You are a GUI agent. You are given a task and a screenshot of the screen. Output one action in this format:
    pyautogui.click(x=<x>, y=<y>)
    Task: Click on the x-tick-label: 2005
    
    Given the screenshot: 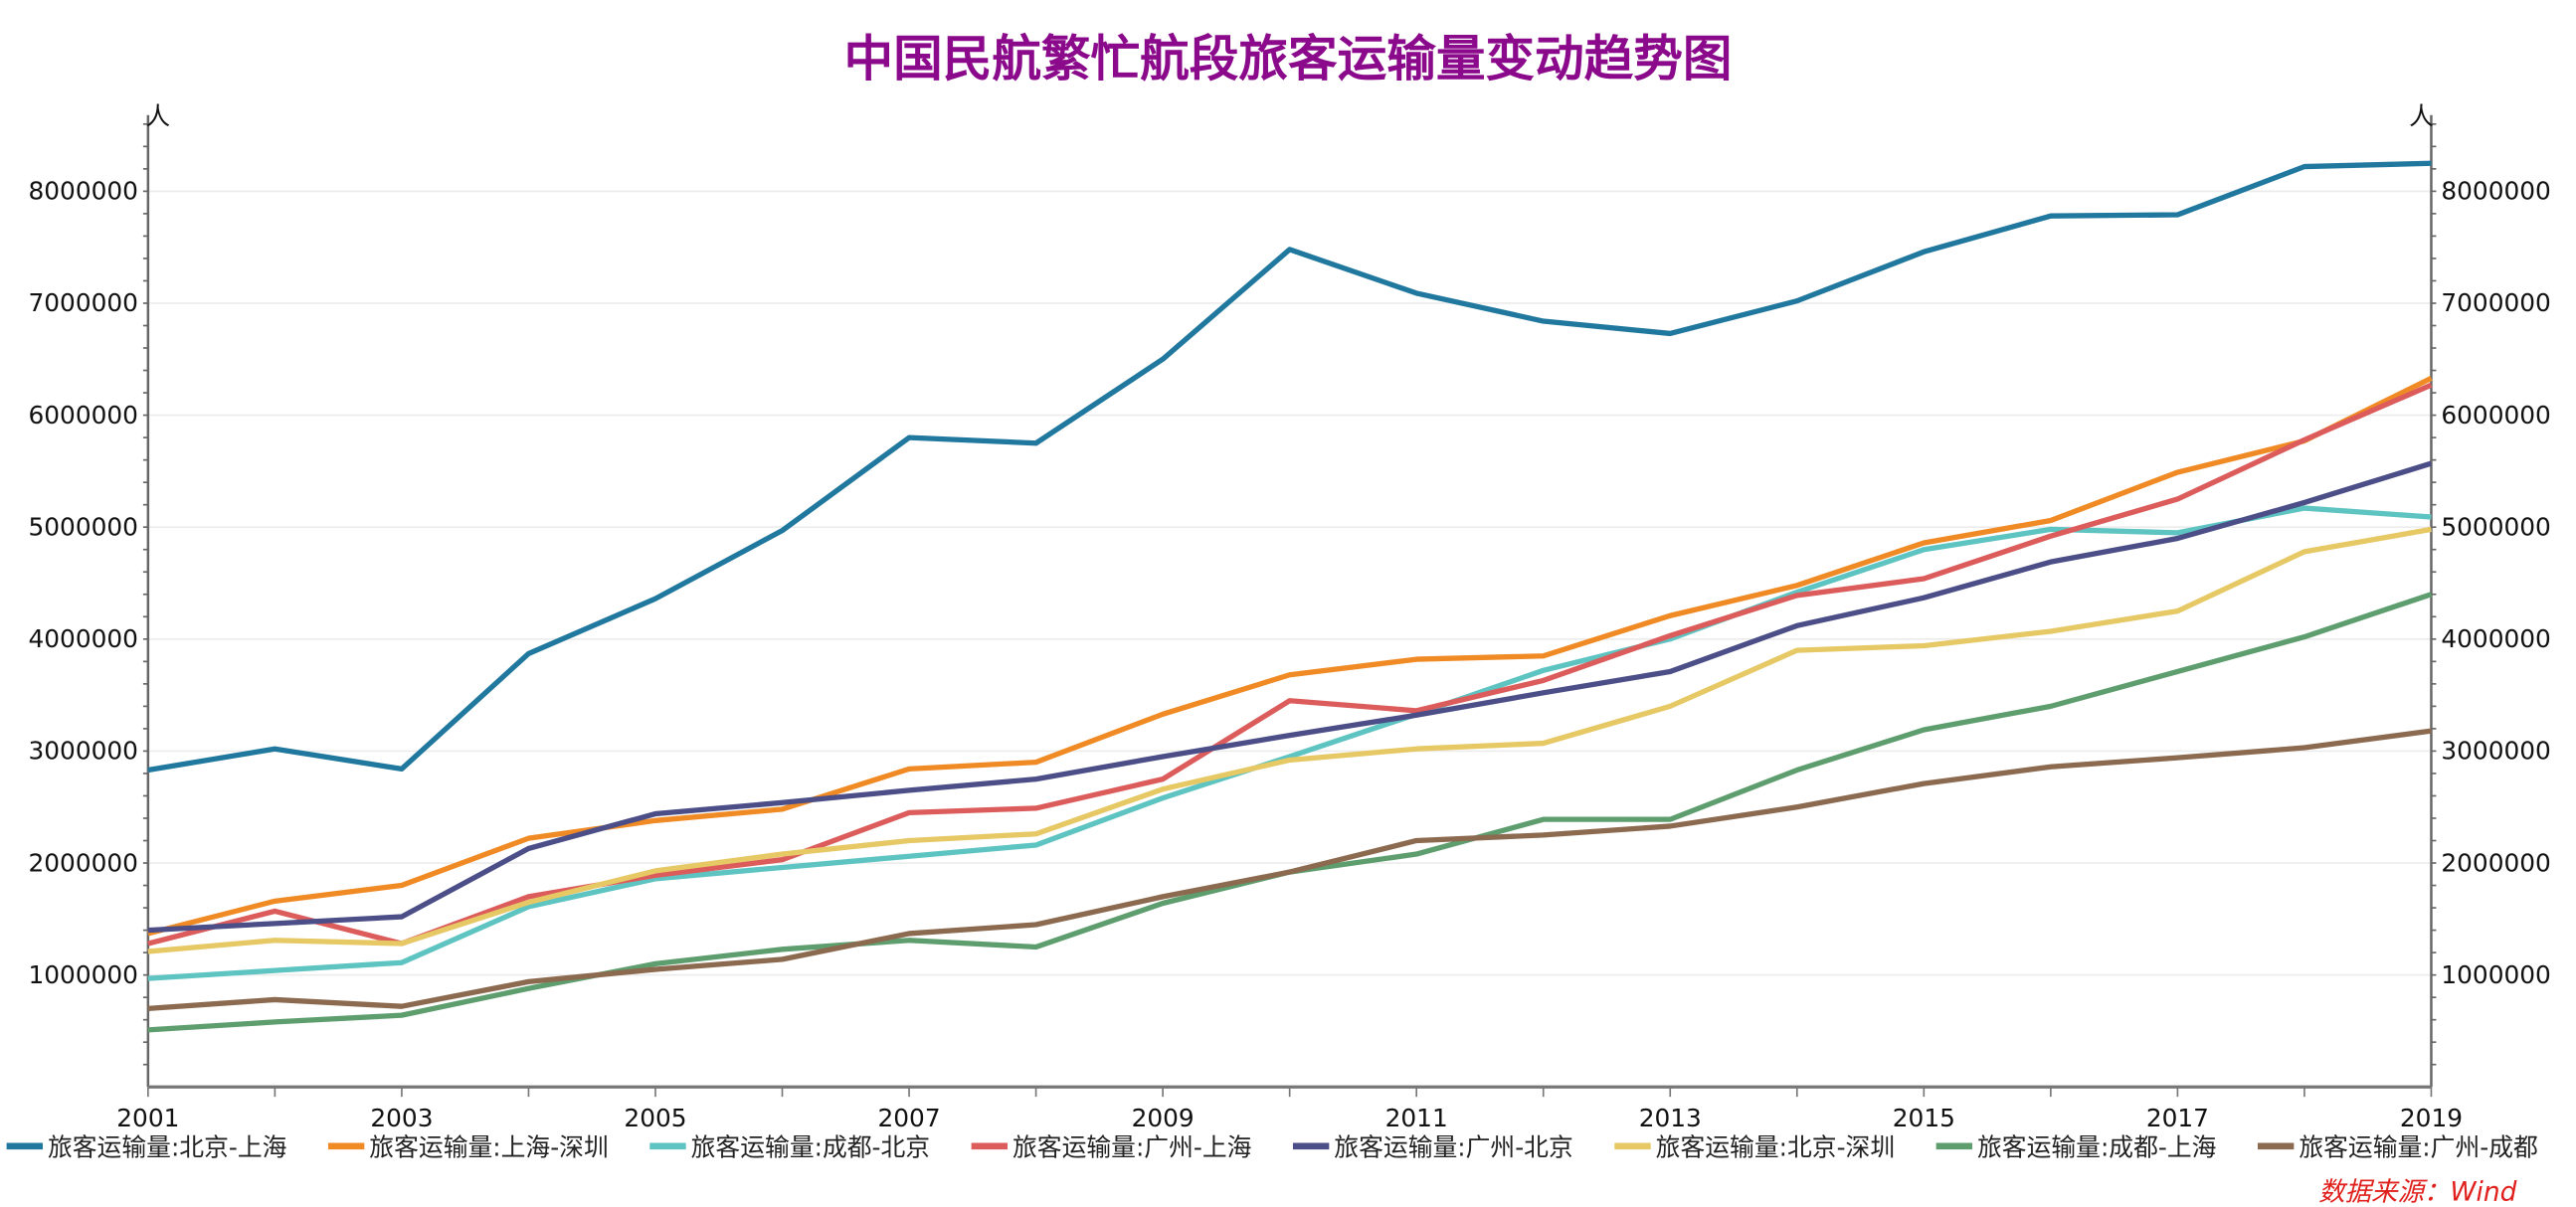 What is the action you would take?
    pyautogui.click(x=655, y=1118)
    